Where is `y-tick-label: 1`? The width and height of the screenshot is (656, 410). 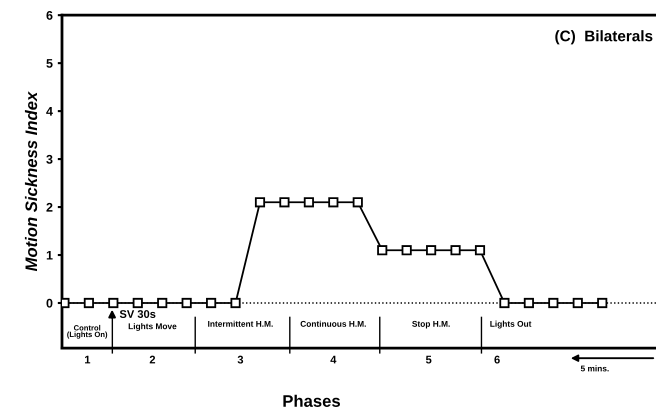 y-tick-label: 1 is located at coordinates (49, 255).